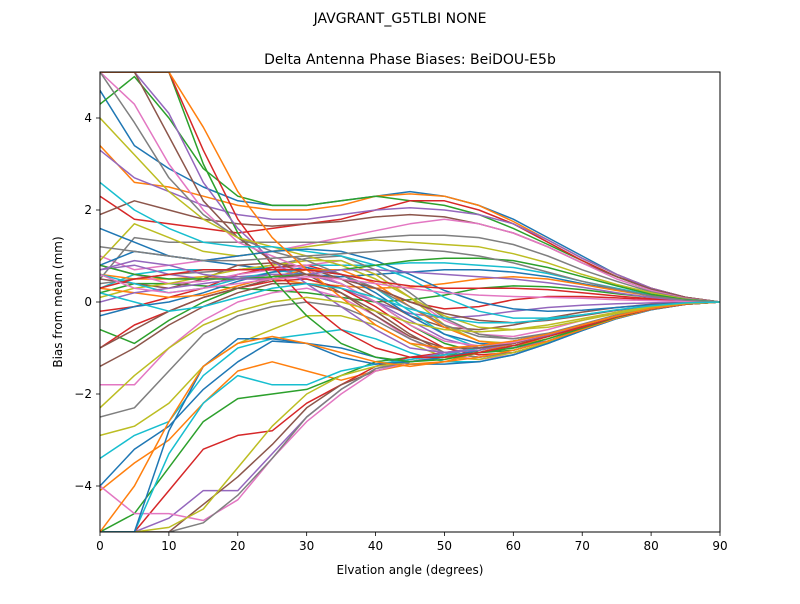 This screenshot has height=604, width=800. What do you see at coordinates (375, 546) in the screenshot?
I see `x-tick-label: 40` at bounding box center [375, 546].